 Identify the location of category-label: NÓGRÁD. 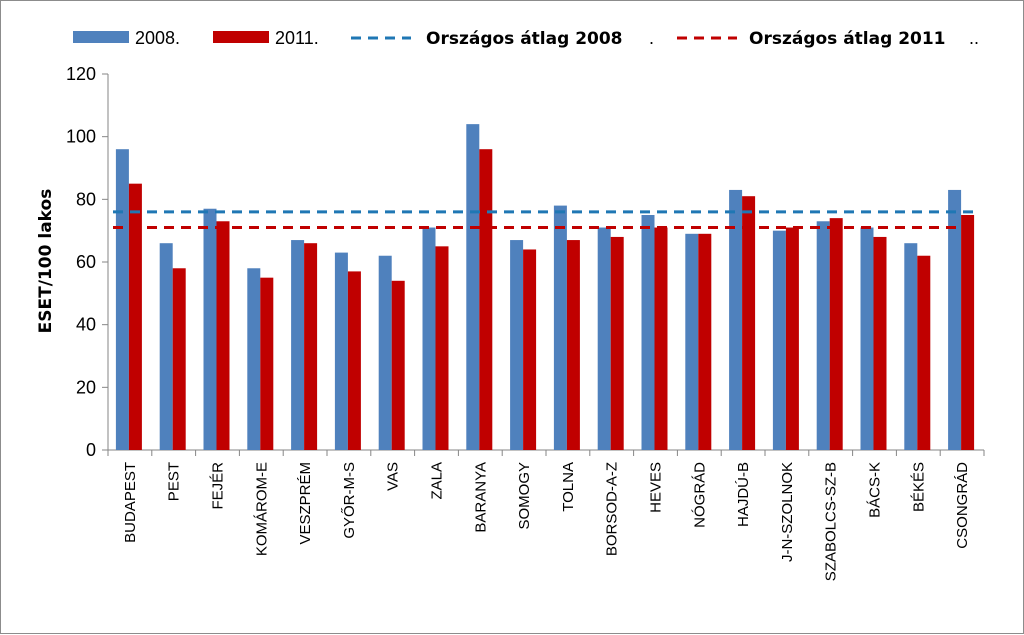
(699, 495).